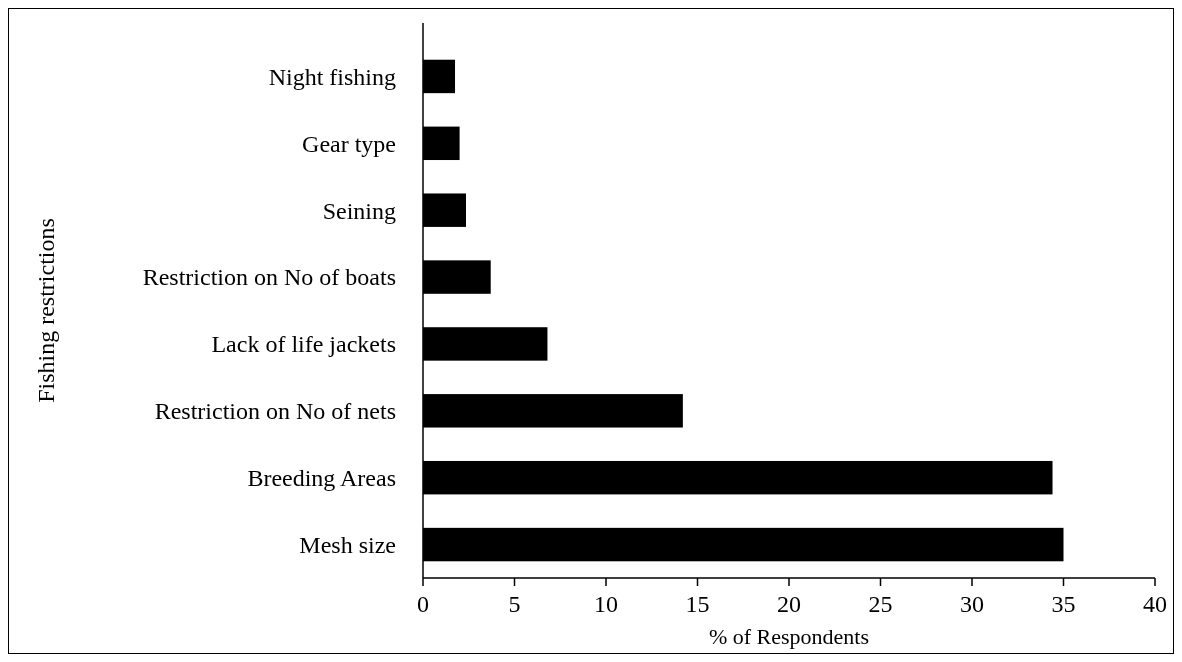  Describe the element at coordinates (269, 277) in the screenshot. I see `y-tick-label: Restriction on No of boats` at that location.